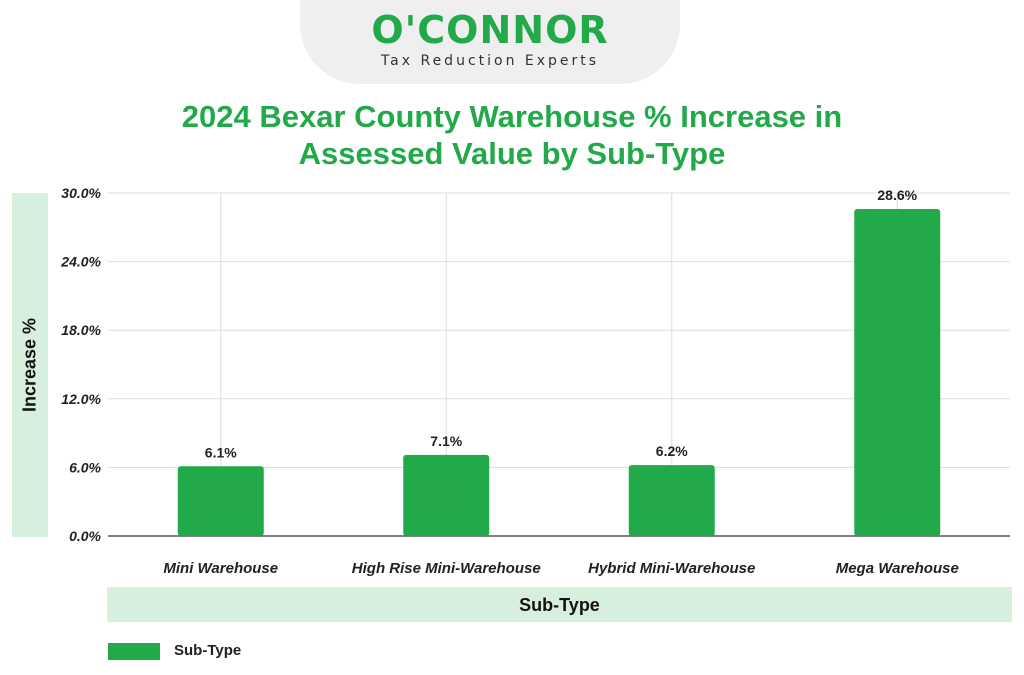  Describe the element at coordinates (30, 365) in the screenshot. I see `y-axis-label-band` at that location.